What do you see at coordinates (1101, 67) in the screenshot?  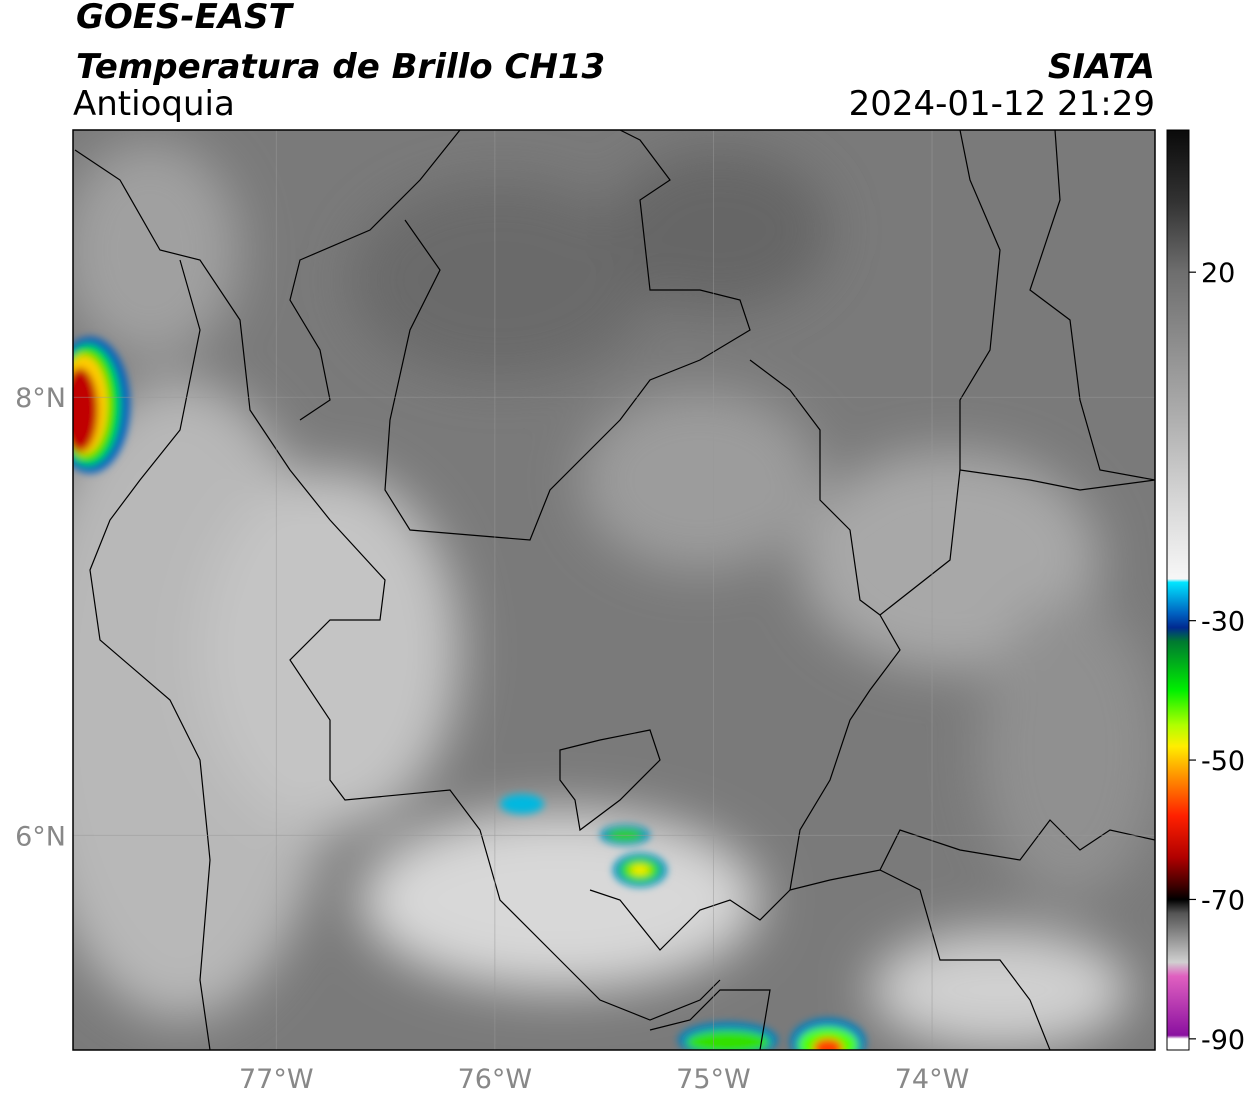 I see `source: SIATA` at bounding box center [1101, 67].